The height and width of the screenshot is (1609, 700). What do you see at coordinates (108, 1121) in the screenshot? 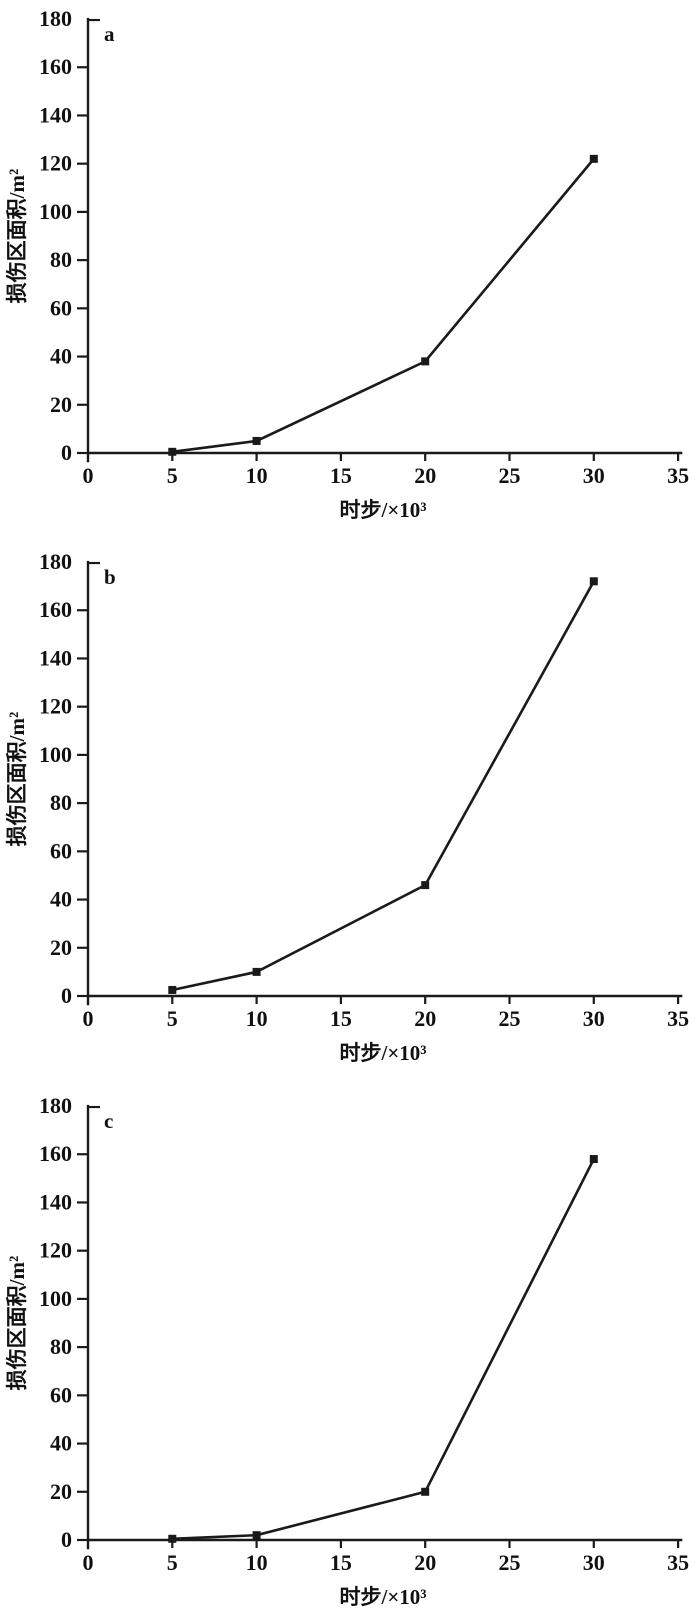
I see `panel-label-c: c` at bounding box center [108, 1121].